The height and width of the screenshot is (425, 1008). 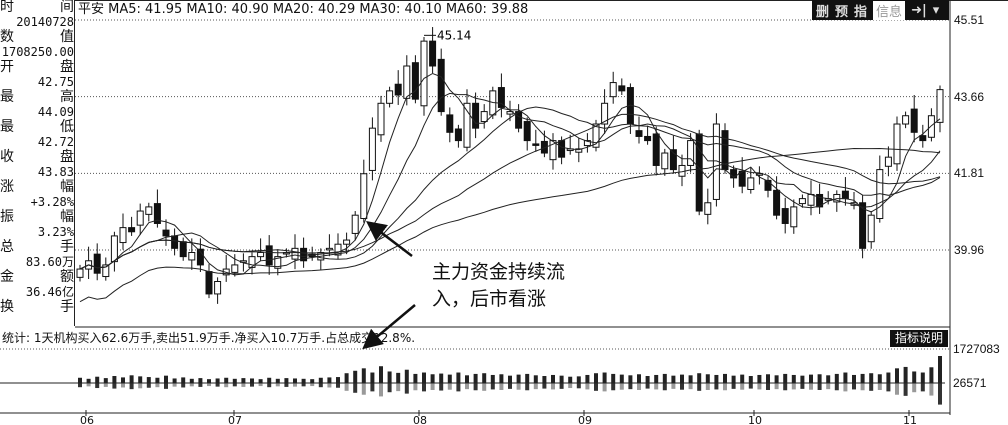 I want to click on info-row: 总 手 83.60万, so click(x=37, y=255).